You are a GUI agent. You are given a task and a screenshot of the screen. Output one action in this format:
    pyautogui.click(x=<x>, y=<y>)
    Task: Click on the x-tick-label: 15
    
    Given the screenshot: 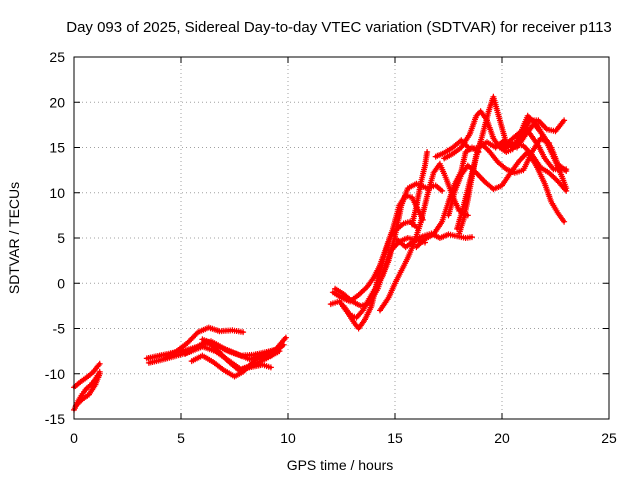 What is the action you would take?
    pyautogui.click(x=395, y=438)
    